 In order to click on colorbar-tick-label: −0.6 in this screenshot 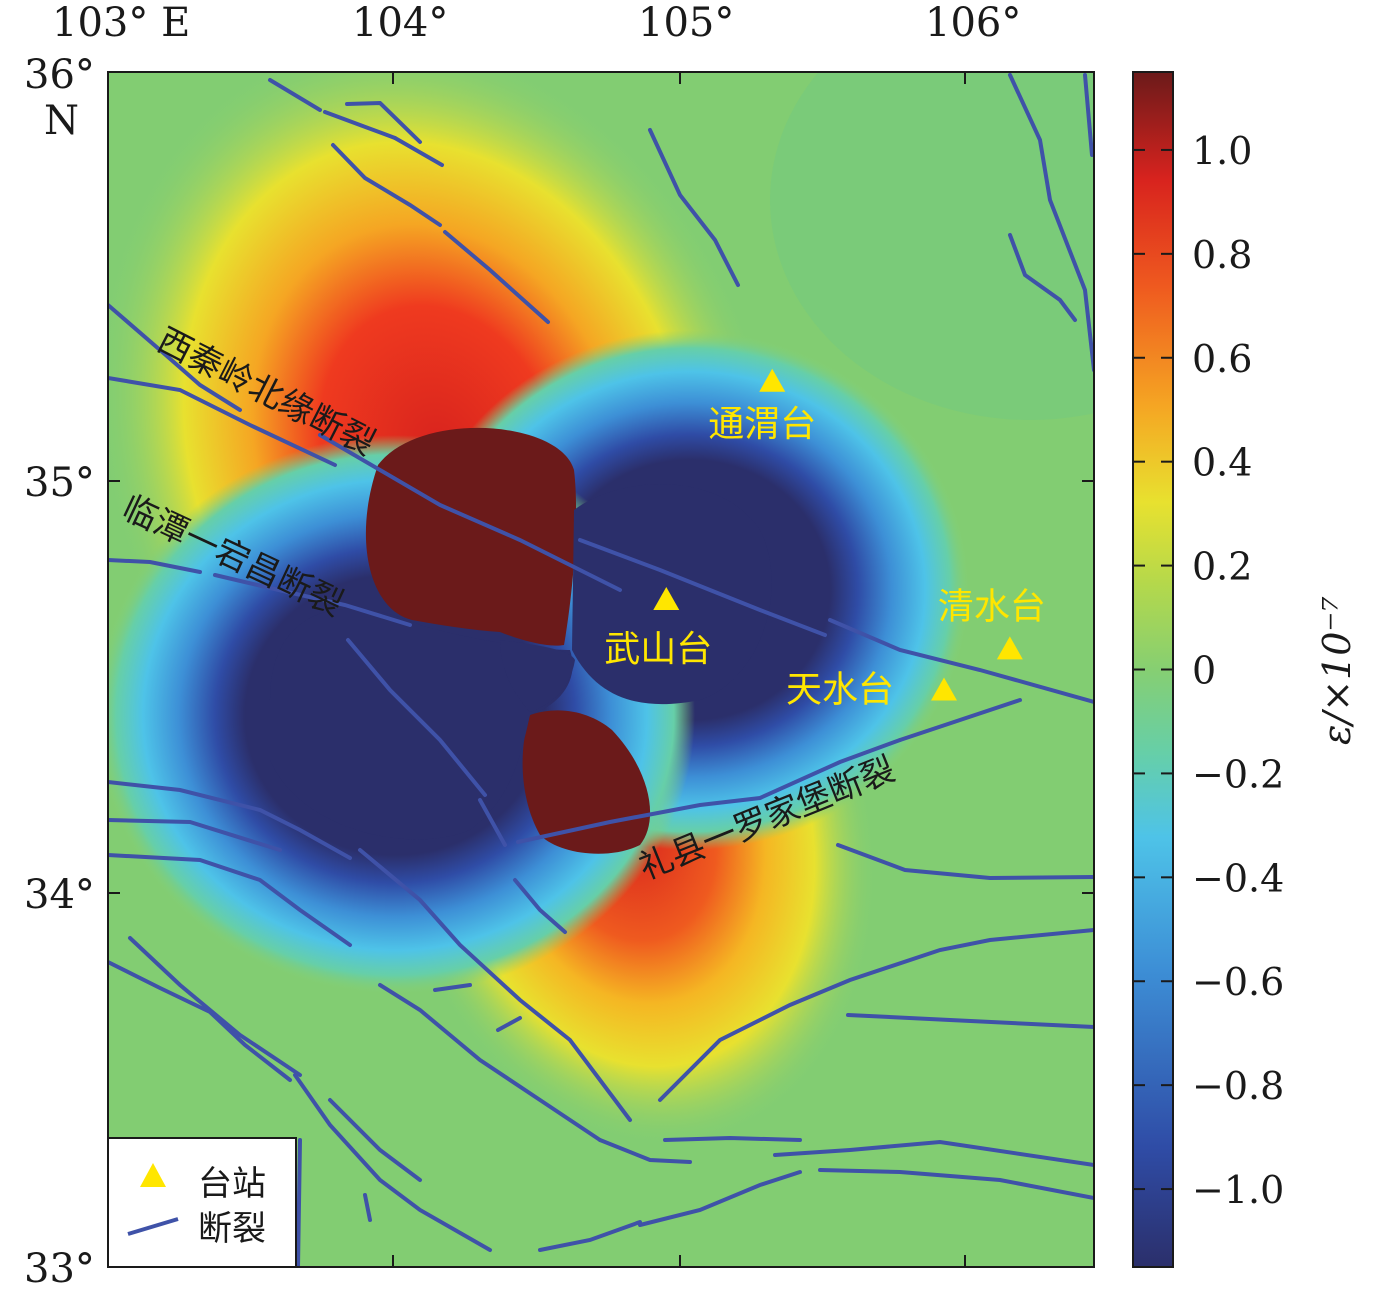, I will do `click(1238, 982)`.